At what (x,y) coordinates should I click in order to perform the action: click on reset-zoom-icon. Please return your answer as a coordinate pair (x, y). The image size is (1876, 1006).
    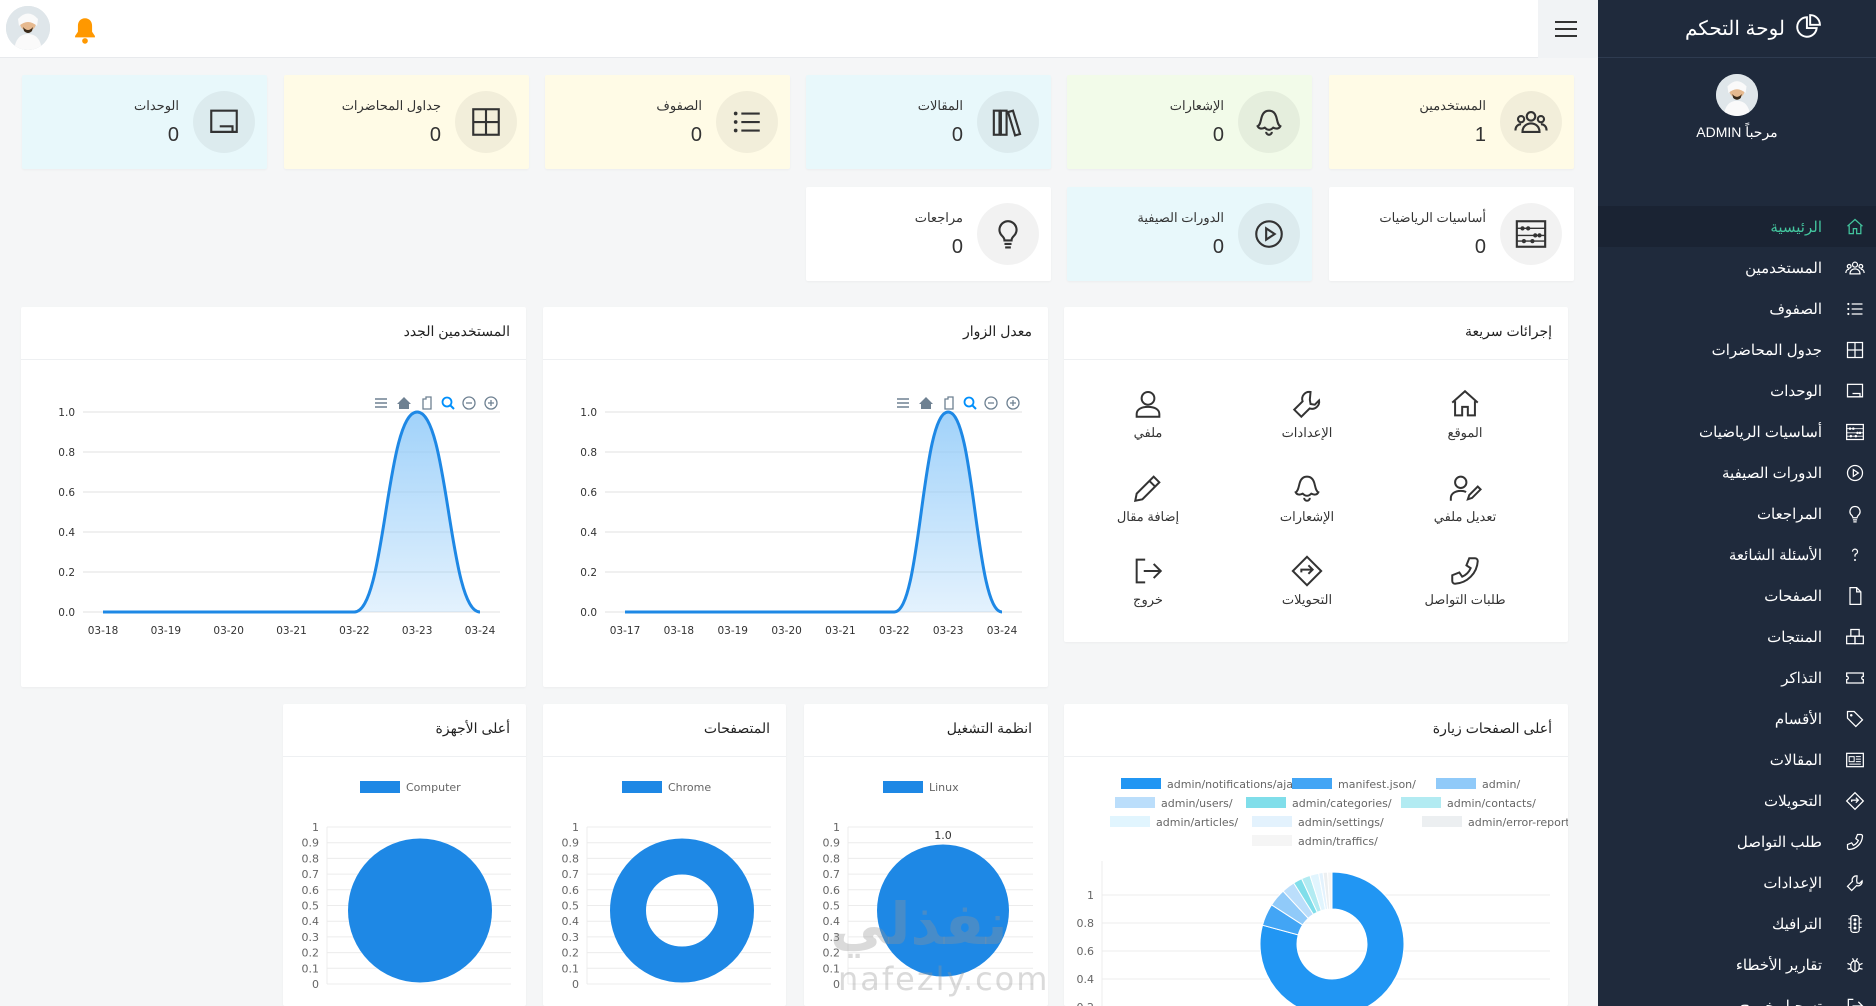
    Looking at the image, I should click on (404, 403).